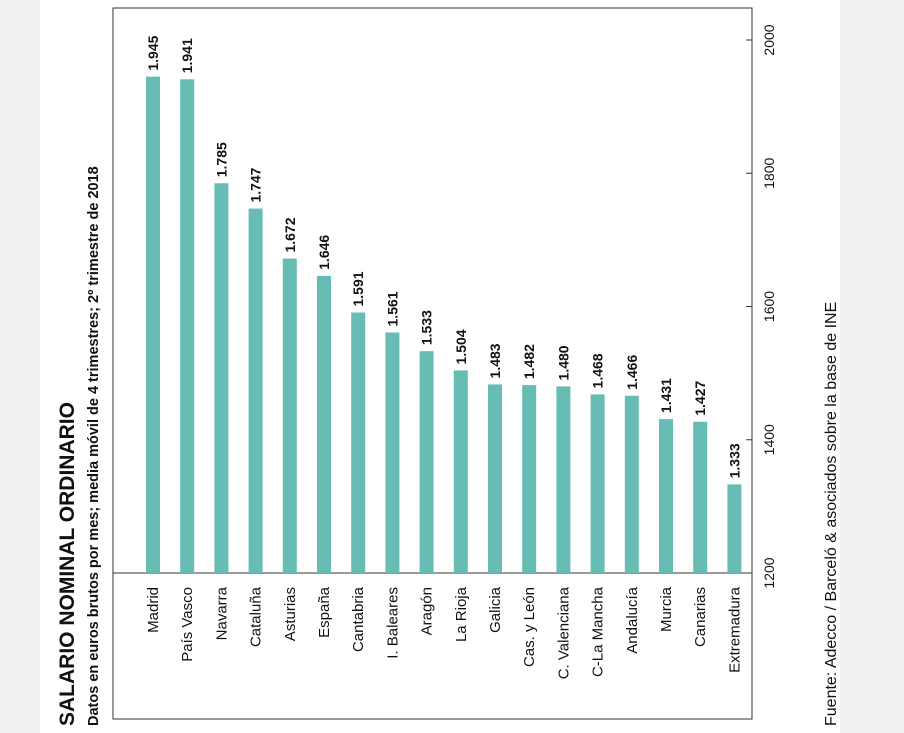  What do you see at coordinates (563, 362) in the screenshot?
I see `value-label-12: 1.480` at bounding box center [563, 362].